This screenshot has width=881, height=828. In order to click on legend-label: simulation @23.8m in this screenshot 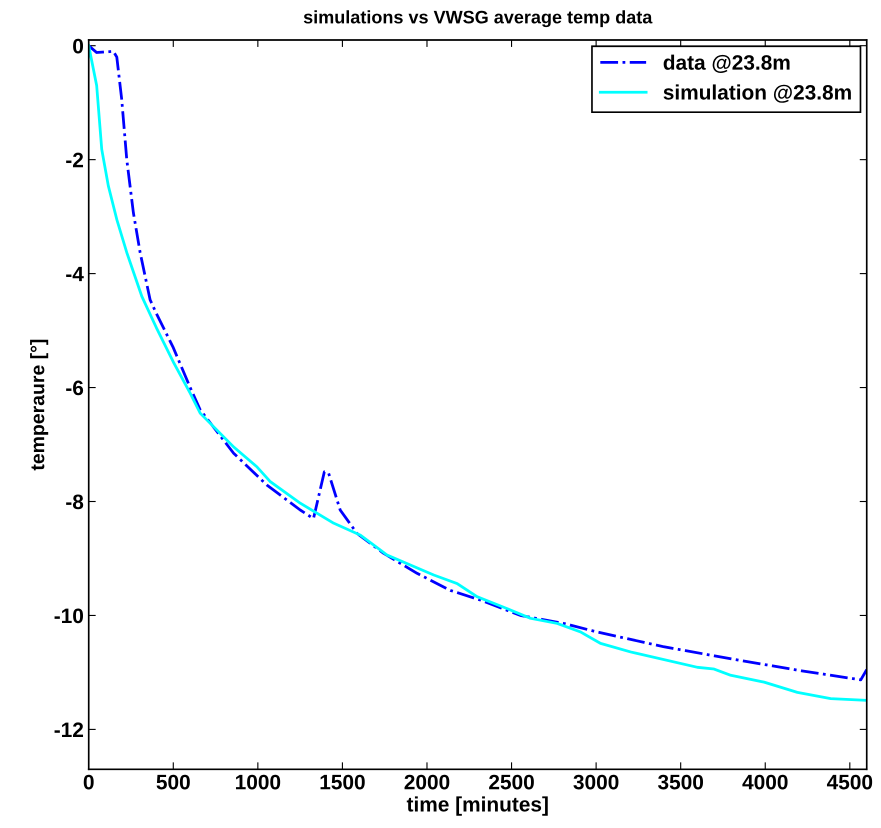, I will do `click(757, 93)`.